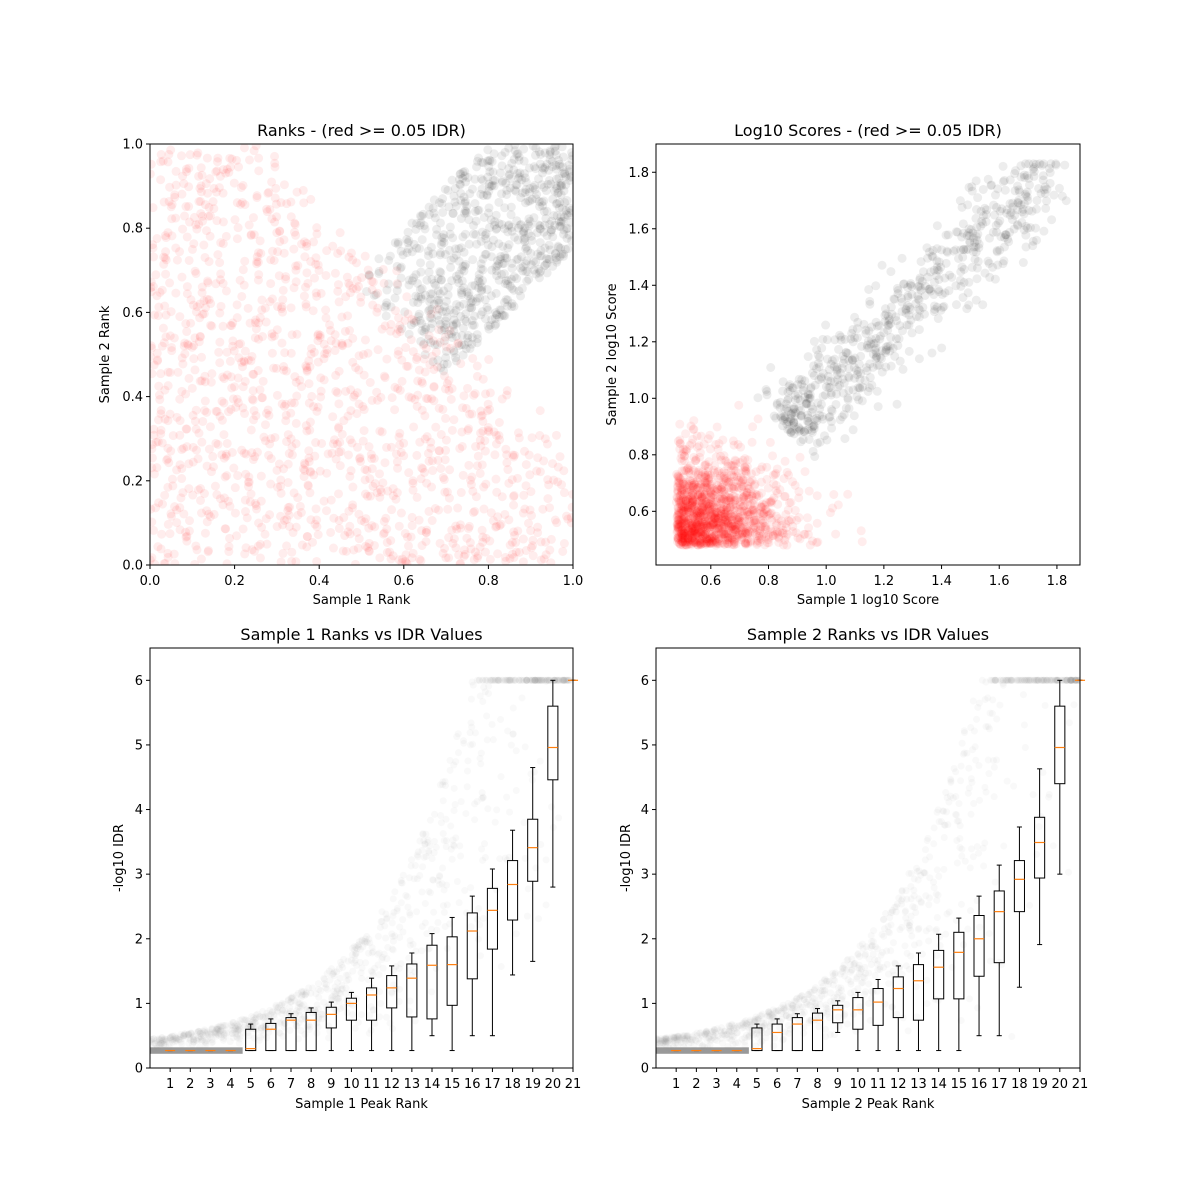 This screenshot has width=1200, height=1200. I want to click on x-tick-label: 1.0, so click(573, 581).